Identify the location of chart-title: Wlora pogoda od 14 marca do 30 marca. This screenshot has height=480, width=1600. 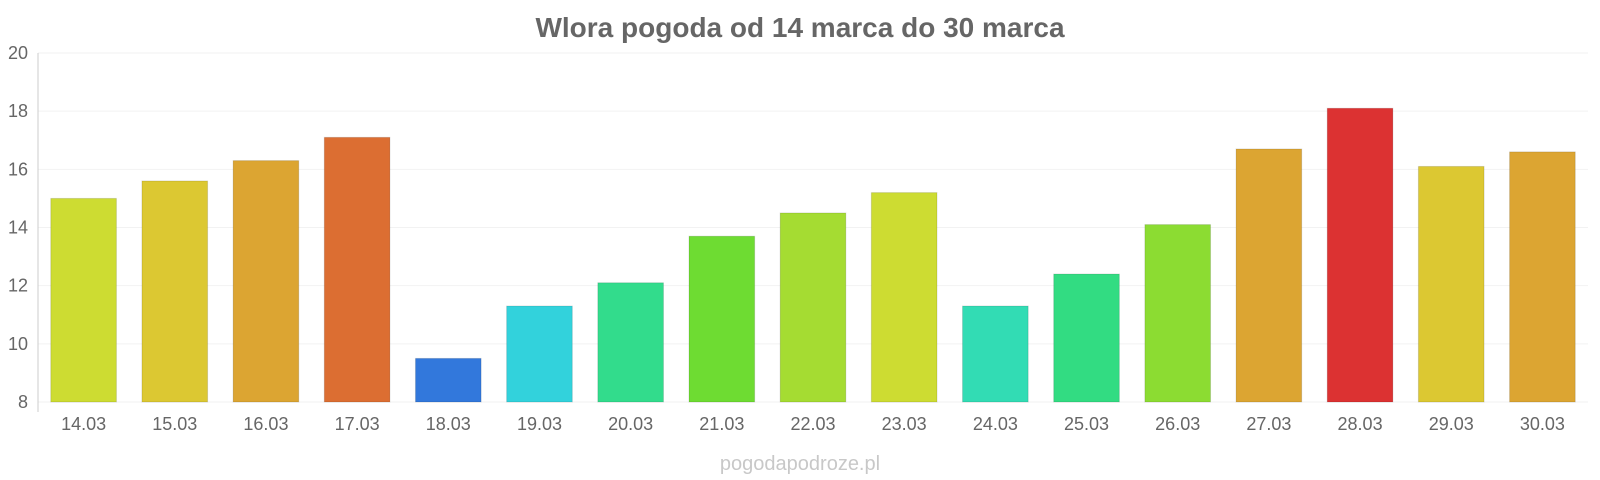
(799, 27).